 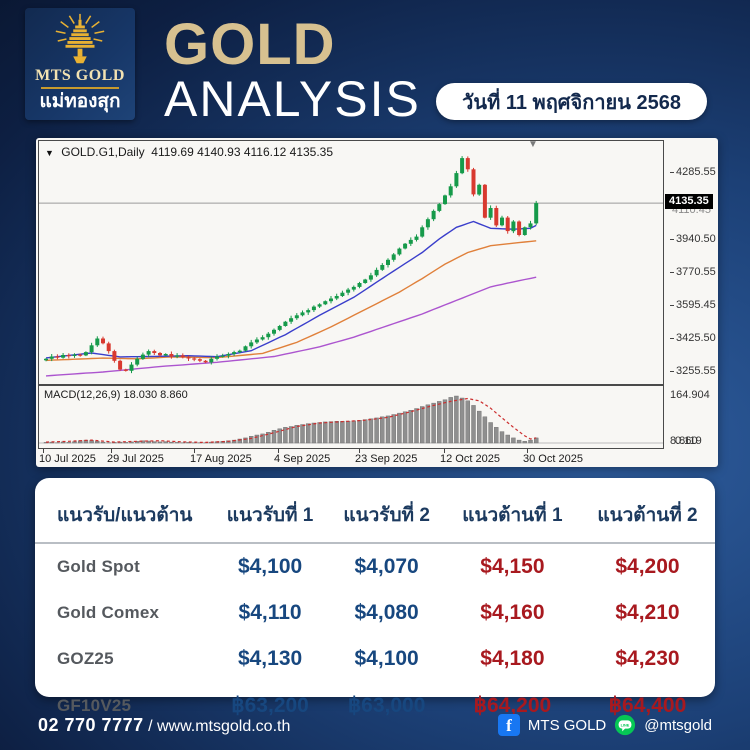 What do you see at coordinates (689, 201) in the screenshot?
I see `current-price-box: 4135.35` at bounding box center [689, 201].